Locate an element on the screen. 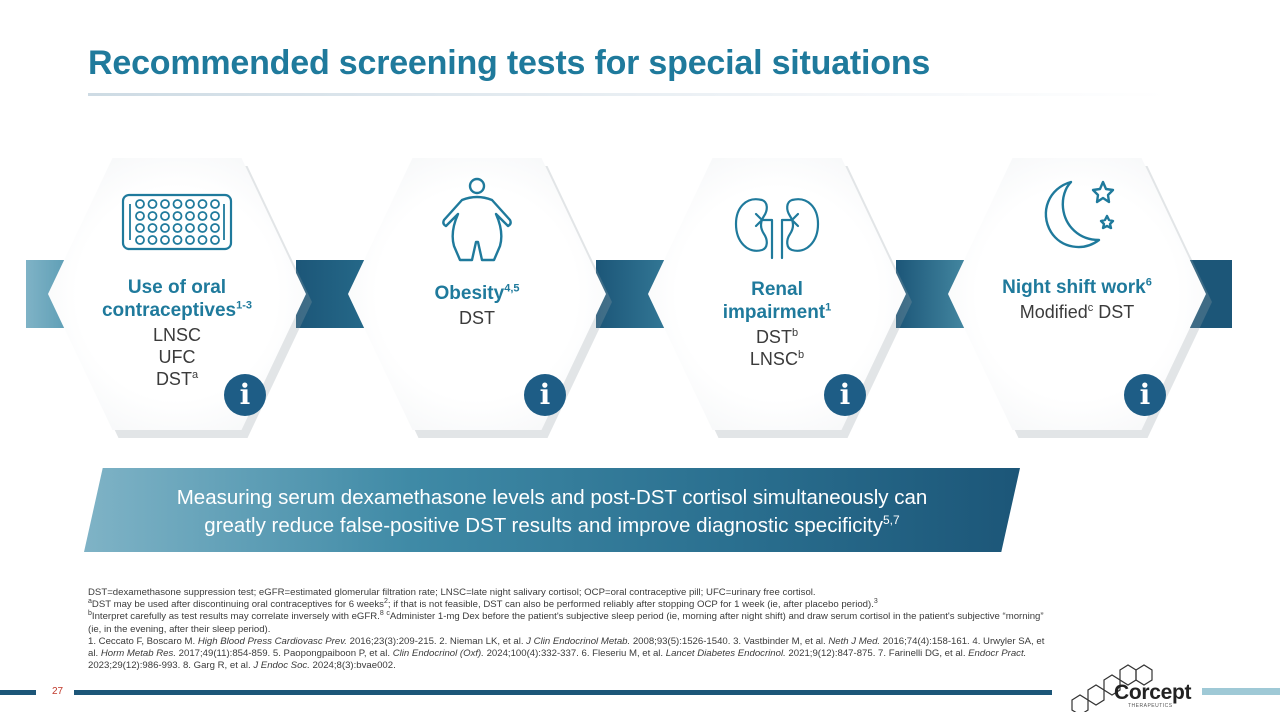 The height and width of the screenshot is (720, 1280). title-underline is located at coordinates (628, 94).